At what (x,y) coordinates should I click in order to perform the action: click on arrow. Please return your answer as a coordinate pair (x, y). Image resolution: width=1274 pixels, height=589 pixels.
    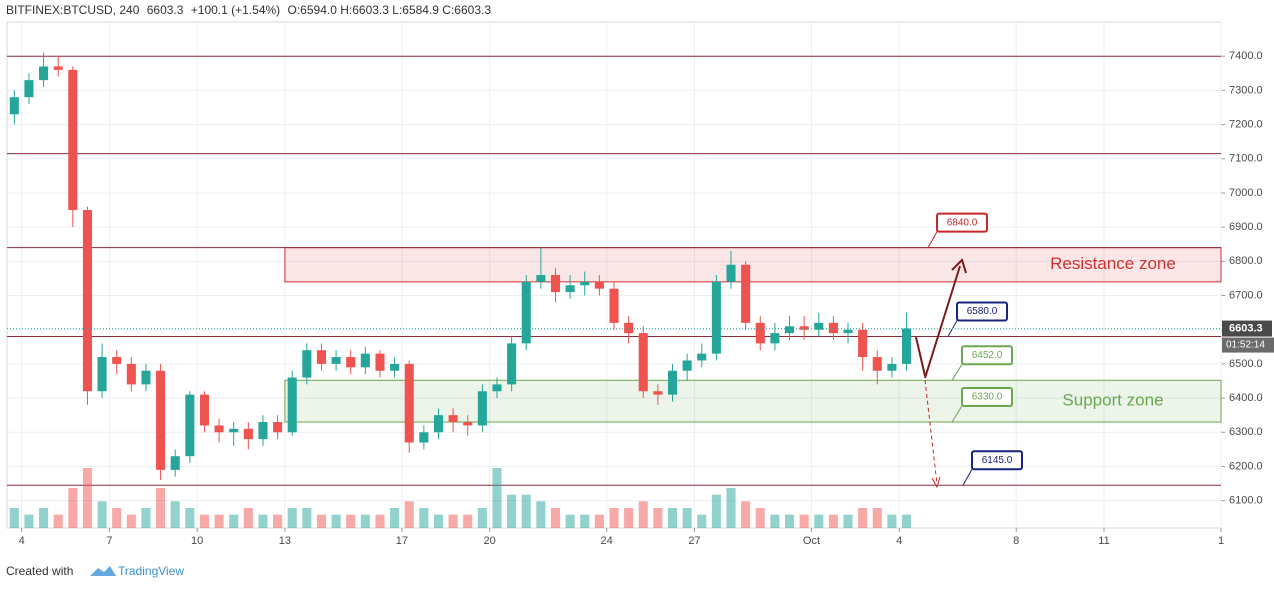
    Looking at the image, I should click on (942, 322).